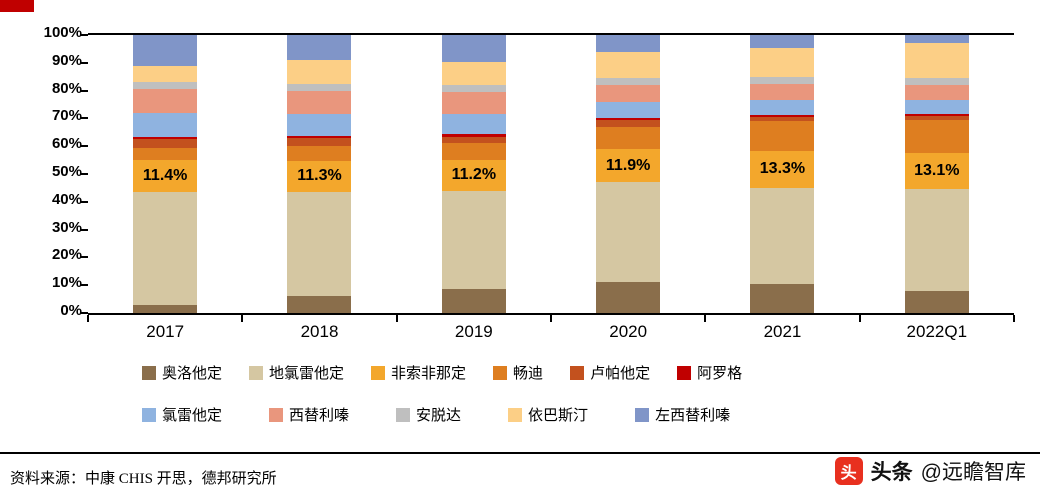  What do you see at coordinates (848, 473) in the screenshot?
I see `toutiao-logo-glyph: 头` at bounding box center [848, 473].